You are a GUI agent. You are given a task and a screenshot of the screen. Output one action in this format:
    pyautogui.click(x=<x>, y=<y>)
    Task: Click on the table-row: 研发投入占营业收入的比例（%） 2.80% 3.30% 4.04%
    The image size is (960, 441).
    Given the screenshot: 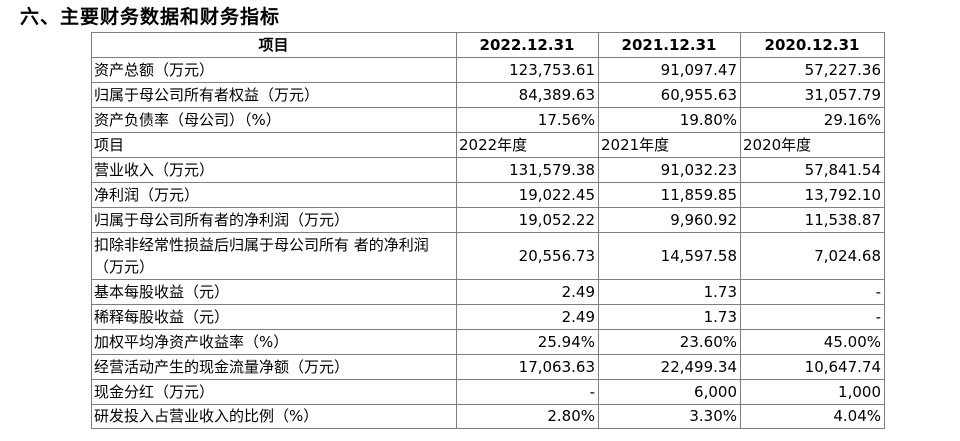 What is the action you would take?
    pyautogui.click(x=488, y=416)
    